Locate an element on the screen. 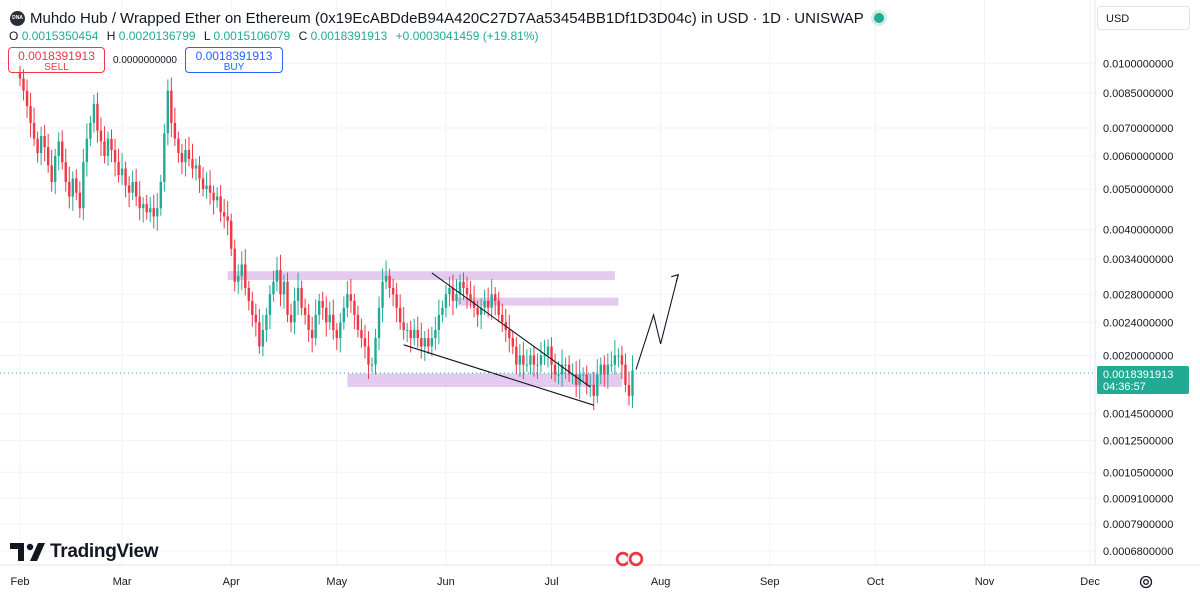  price-axis-tick: 0.0020000000 is located at coordinates (1138, 356).